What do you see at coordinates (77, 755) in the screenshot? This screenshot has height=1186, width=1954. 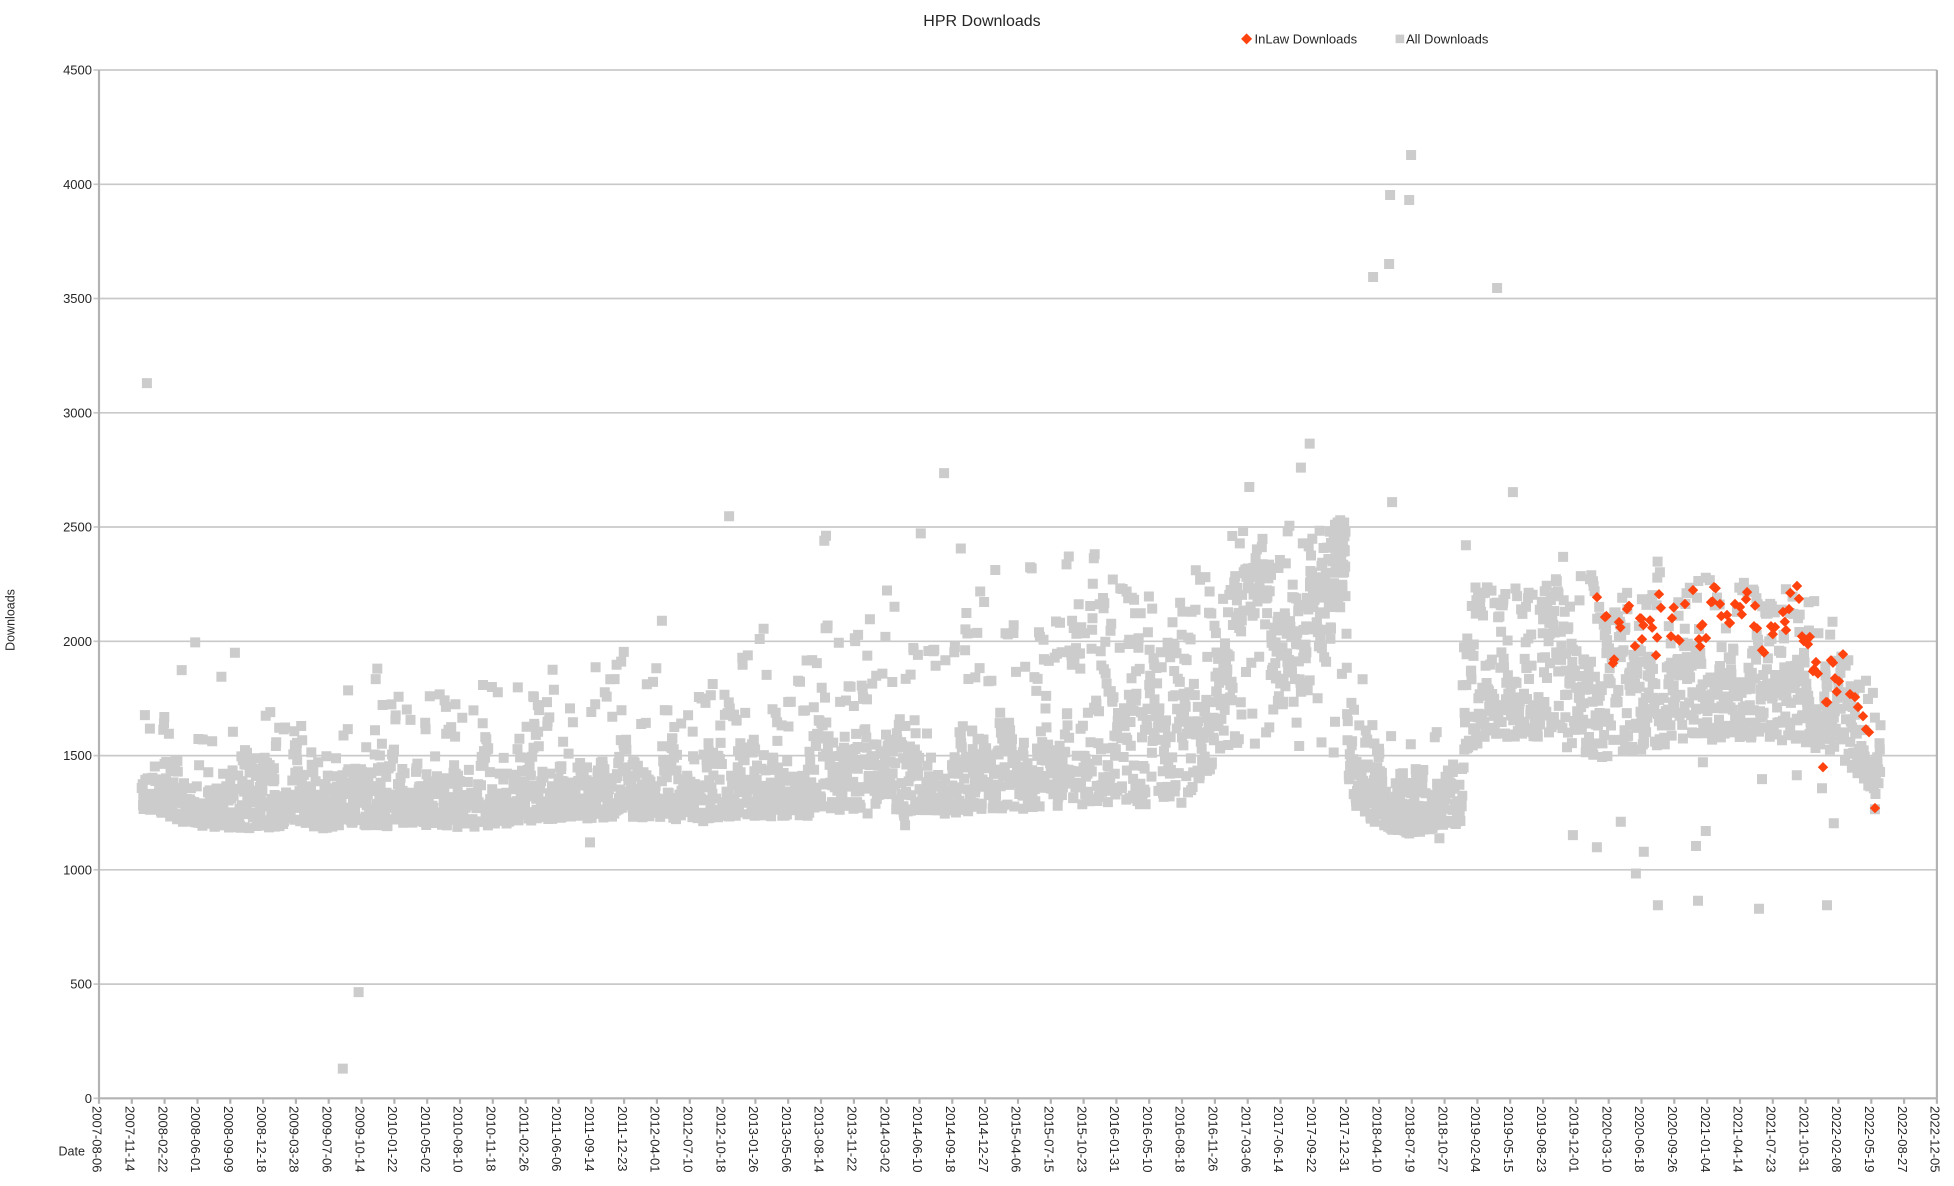 I see `svg-text: 1500` at bounding box center [77, 755].